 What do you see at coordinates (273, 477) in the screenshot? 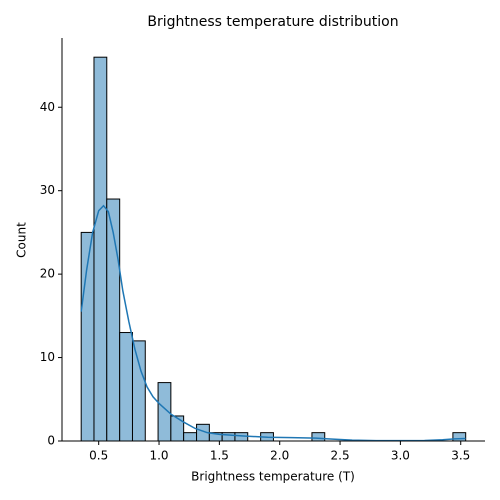
I see `x-axis-label: Brightness temperature (T)` at bounding box center [273, 477].